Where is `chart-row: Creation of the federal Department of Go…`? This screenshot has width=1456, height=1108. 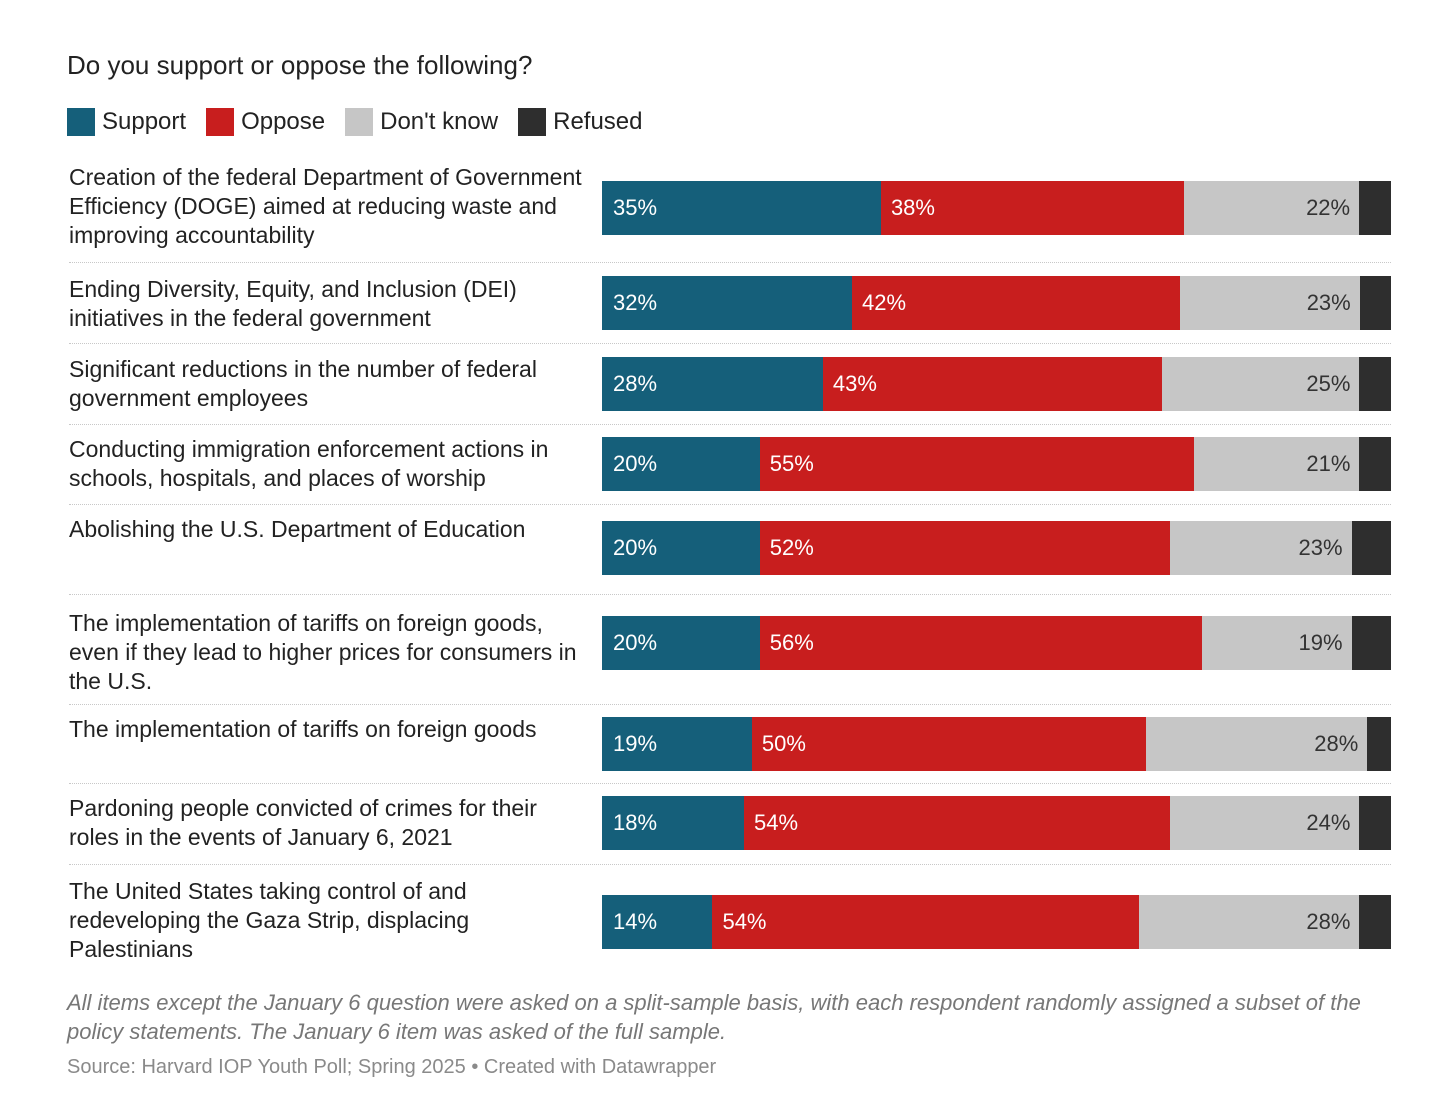 chart-row: Creation of the federal Department of Go… is located at coordinates (730, 211).